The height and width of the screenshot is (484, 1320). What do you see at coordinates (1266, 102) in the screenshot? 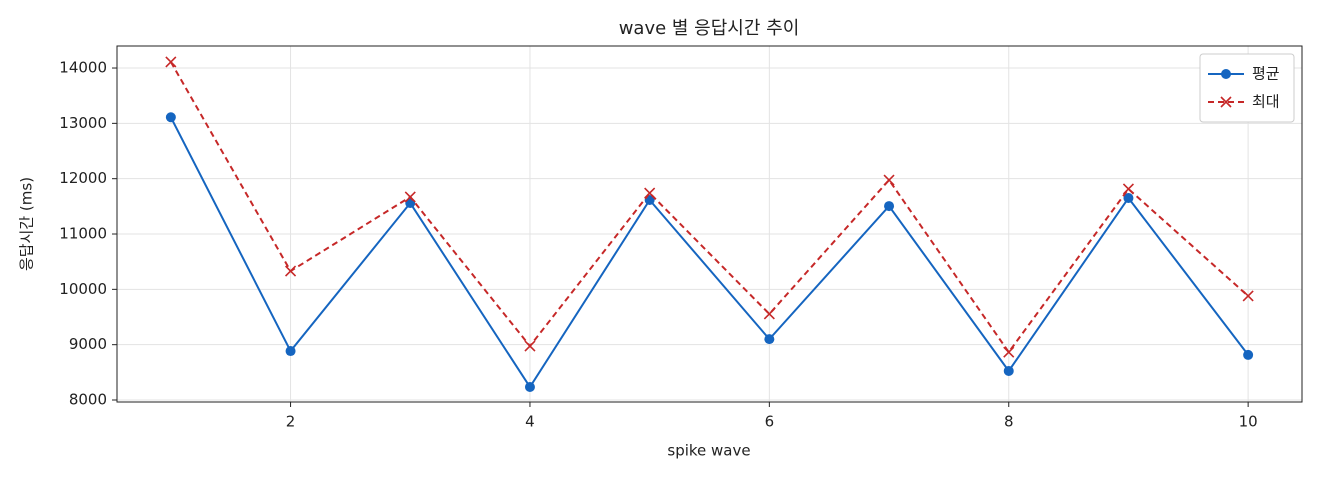
I see `legend-label: 최대` at bounding box center [1266, 102].